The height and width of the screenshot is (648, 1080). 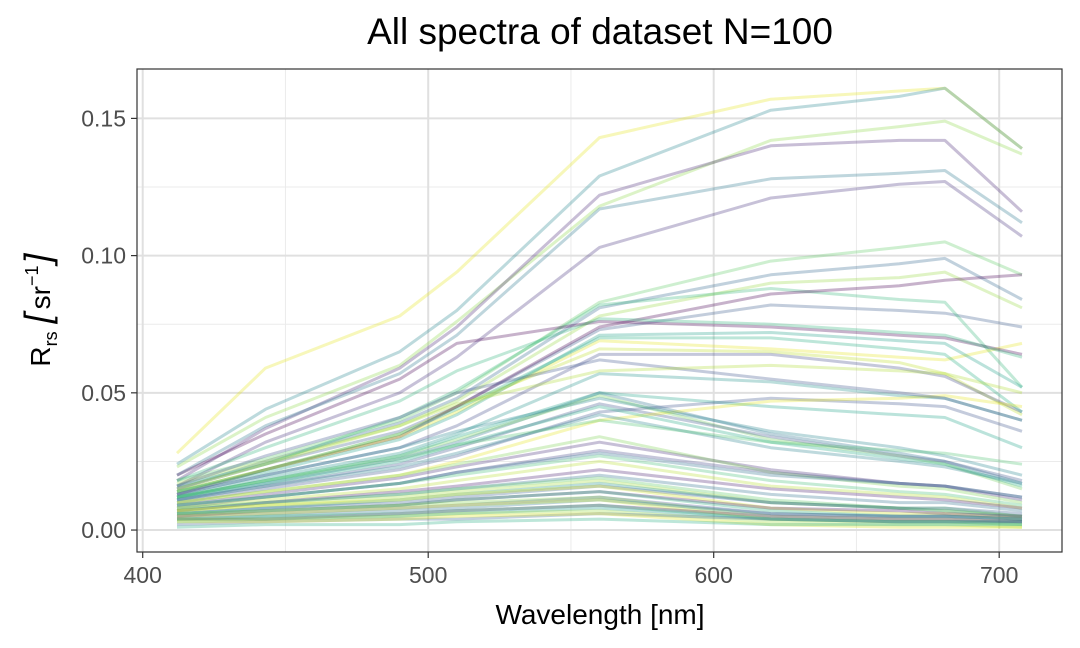 I want to click on x-tick-label: 700, so click(x=999, y=575).